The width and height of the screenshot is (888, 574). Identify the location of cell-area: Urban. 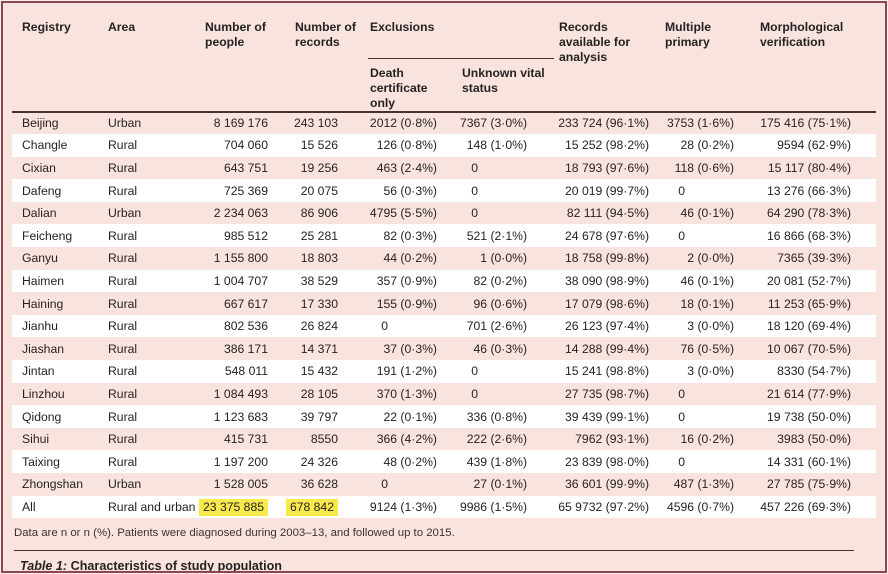
(125, 123).